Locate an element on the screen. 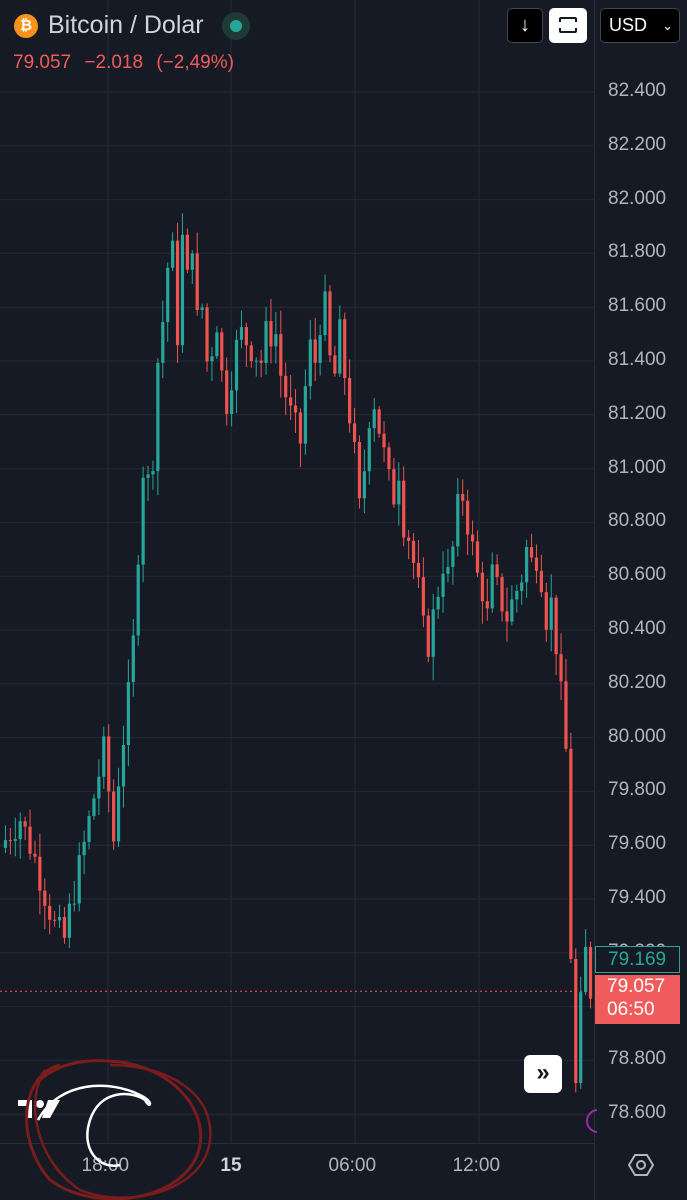 This screenshot has height=1200, width=687. settings-icon is located at coordinates (641, 1165).